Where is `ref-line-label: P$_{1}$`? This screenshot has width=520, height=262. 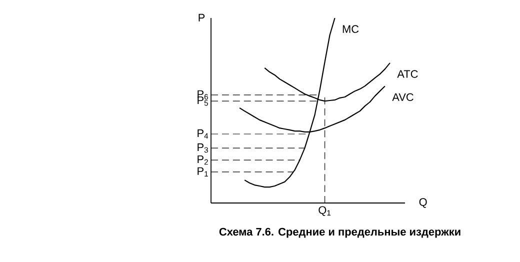
ref-line-label: P$_{1}$ is located at coordinates (203, 172).